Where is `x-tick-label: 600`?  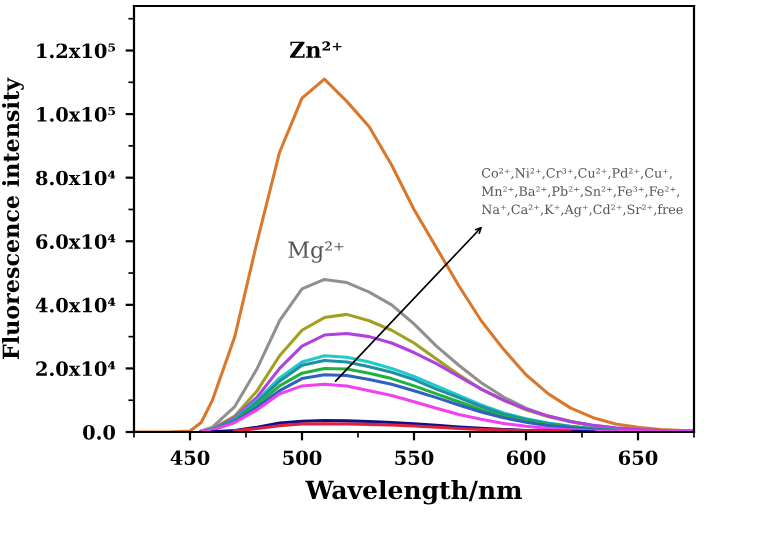
x-tick-label: 600 is located at coordinates (526, 458).